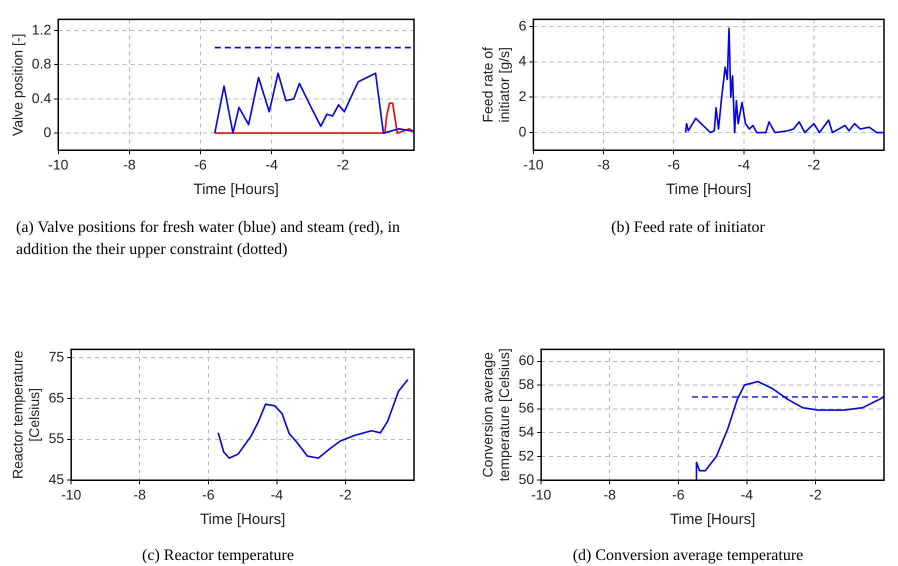 This screenshot has height=566, width=898. What do you see at coordinates (688, 228) in the screenshot?
I see `text: (b) Feed rate of initiator` at bounding box center [688, 228].